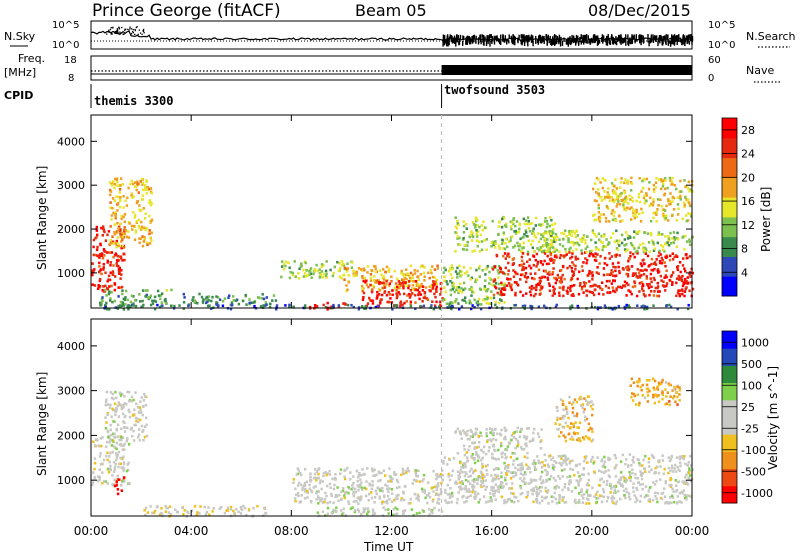 Image resolution: width=800 pixels, height=554 pixels. What do you see at coordinates (711, 78) in the screenshot?
I see `nave-tick-bottom: 0` at bounding box center [711, 78].